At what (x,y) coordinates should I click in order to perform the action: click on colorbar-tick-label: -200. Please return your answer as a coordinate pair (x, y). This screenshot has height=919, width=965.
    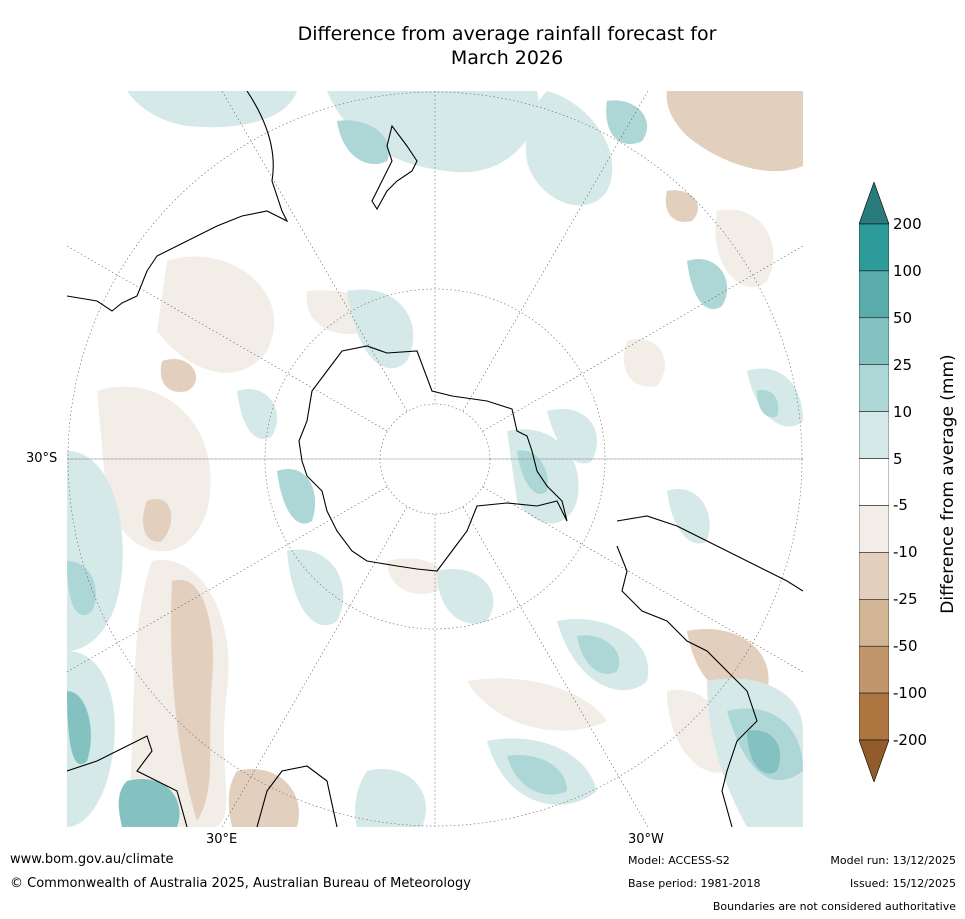
    Looking at the image, I should click on (910, 740).